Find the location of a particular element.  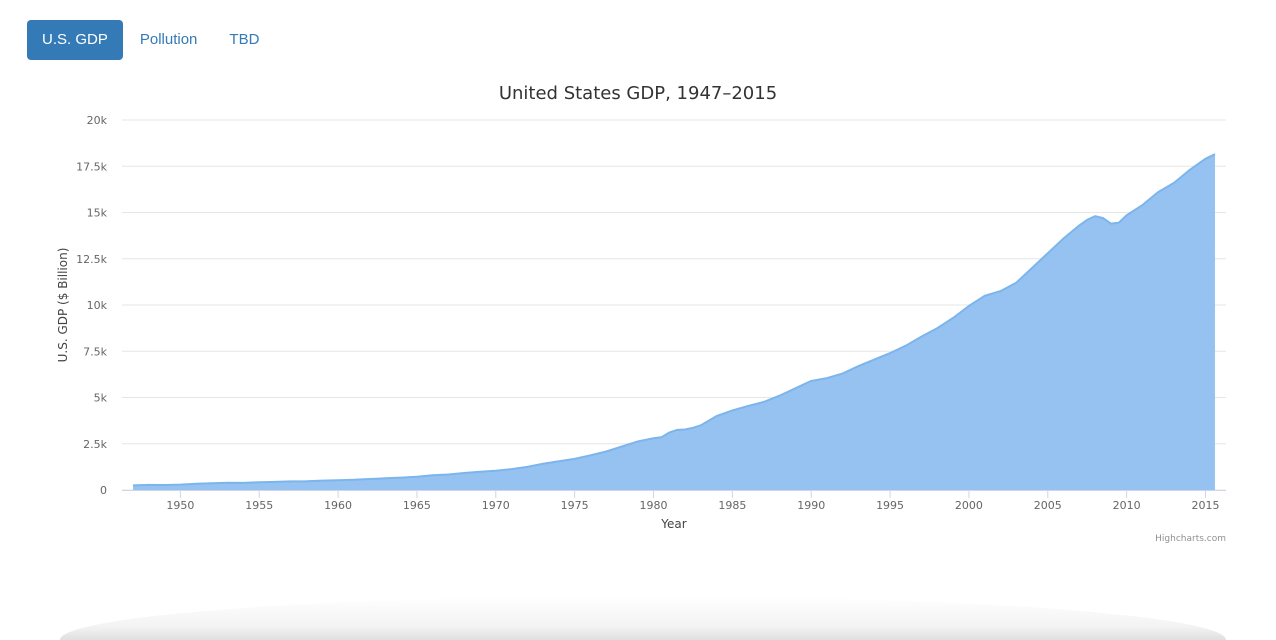

bottom-panel-shadow is located at coordinates (643, 618).